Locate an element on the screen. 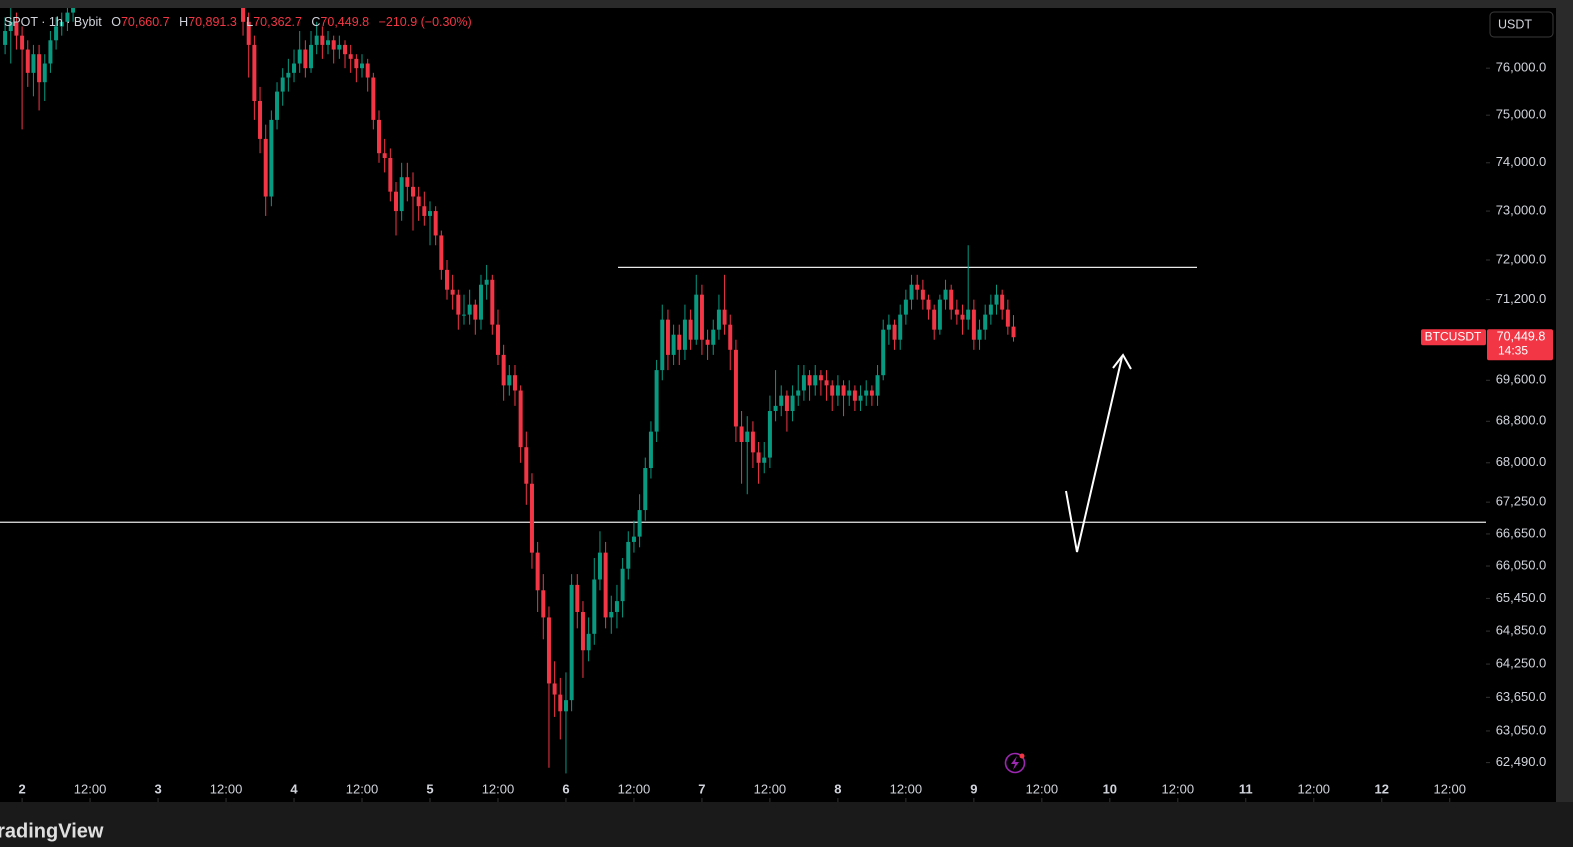 The height and width of the screenshot is (847, 1573). x-tick-label: 12 is located at coordinates (1382, 788).